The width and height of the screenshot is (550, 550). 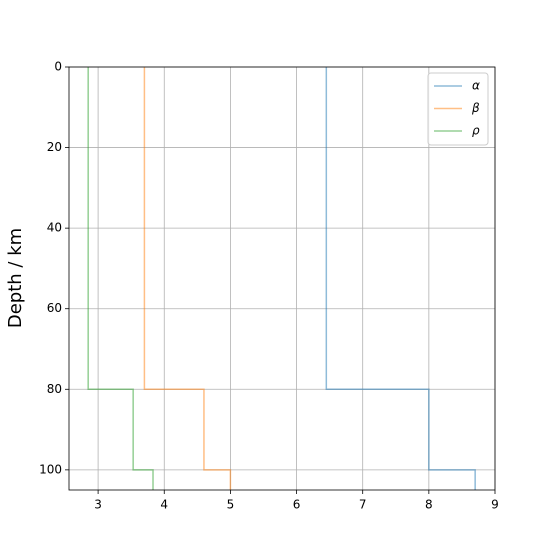 What do you see at coordinates (54, 308) in the screenshot?
I see `y-tick-label: 60` at bounding box center [54, 308].